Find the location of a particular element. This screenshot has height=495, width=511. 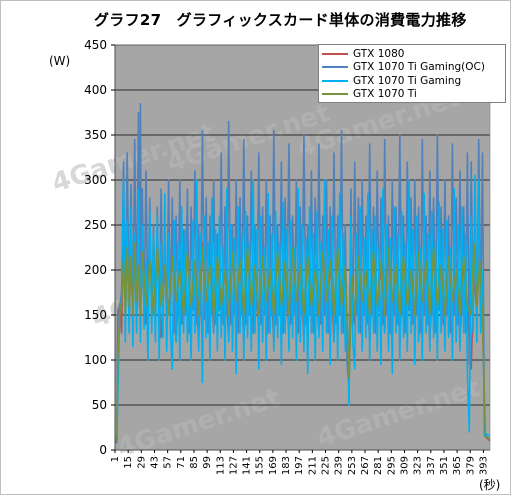

x-tick-label: 29 is located at coordinates (141, 462).